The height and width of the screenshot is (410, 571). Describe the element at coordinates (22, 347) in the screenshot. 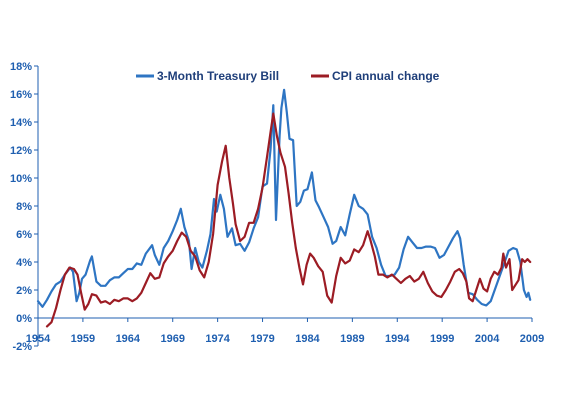

I see `y-tick-label: -2%` at that location.